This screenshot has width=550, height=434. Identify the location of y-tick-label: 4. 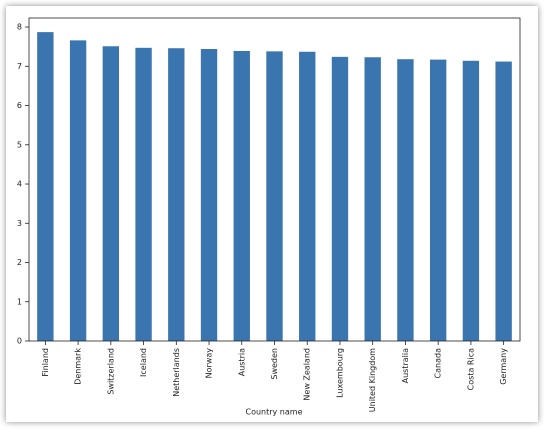
(19, 184).